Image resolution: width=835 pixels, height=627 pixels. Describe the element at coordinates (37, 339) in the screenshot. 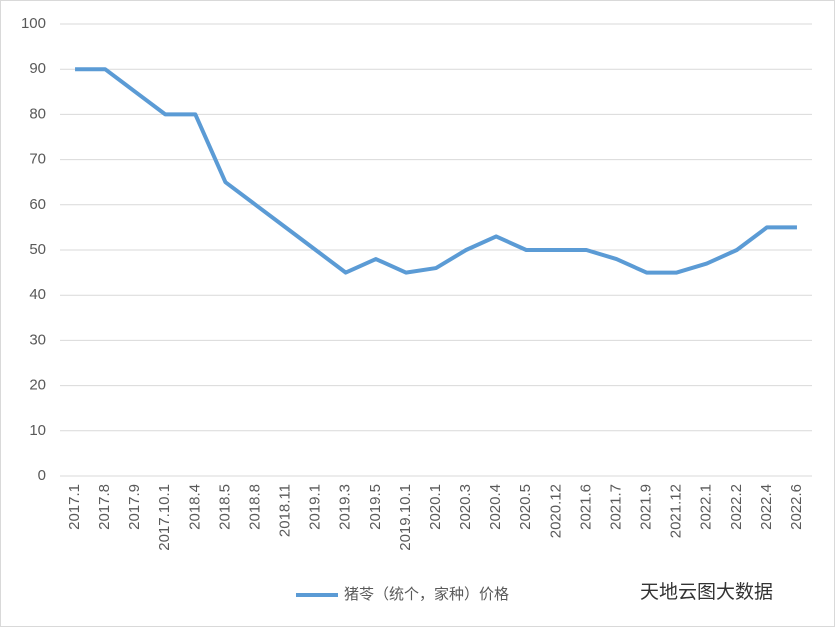

I see `y-tick-label: 30` at that location.